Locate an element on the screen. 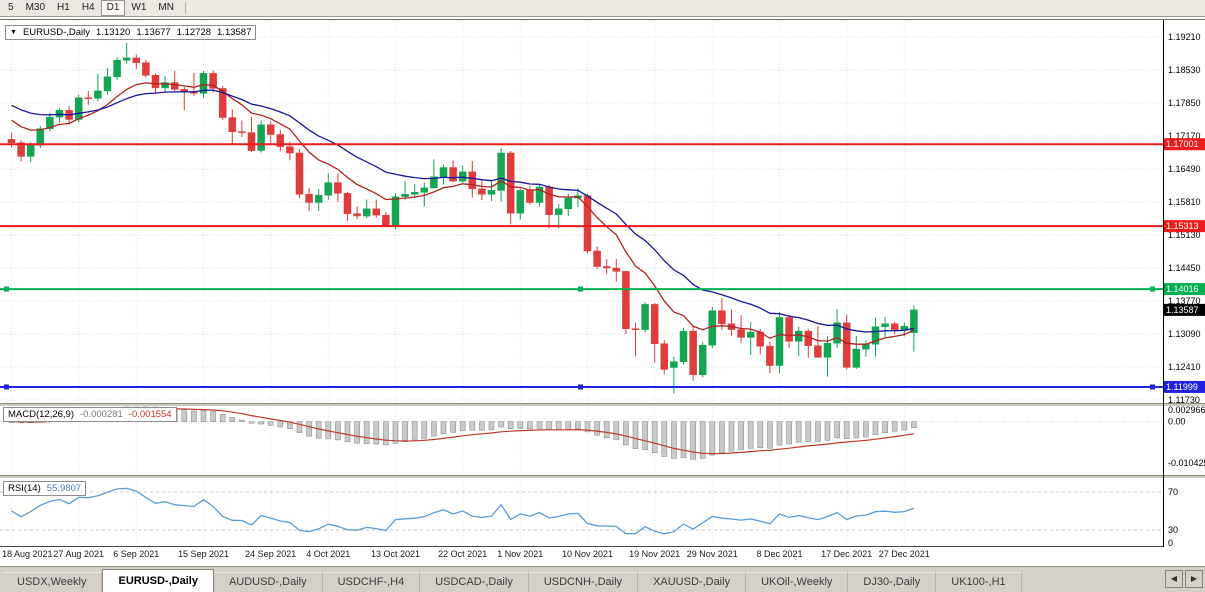 Image resolution: width=1205 pixels, height=592 pixels. ohlc-low: 1.12728 is located at coordinates (194, 32).